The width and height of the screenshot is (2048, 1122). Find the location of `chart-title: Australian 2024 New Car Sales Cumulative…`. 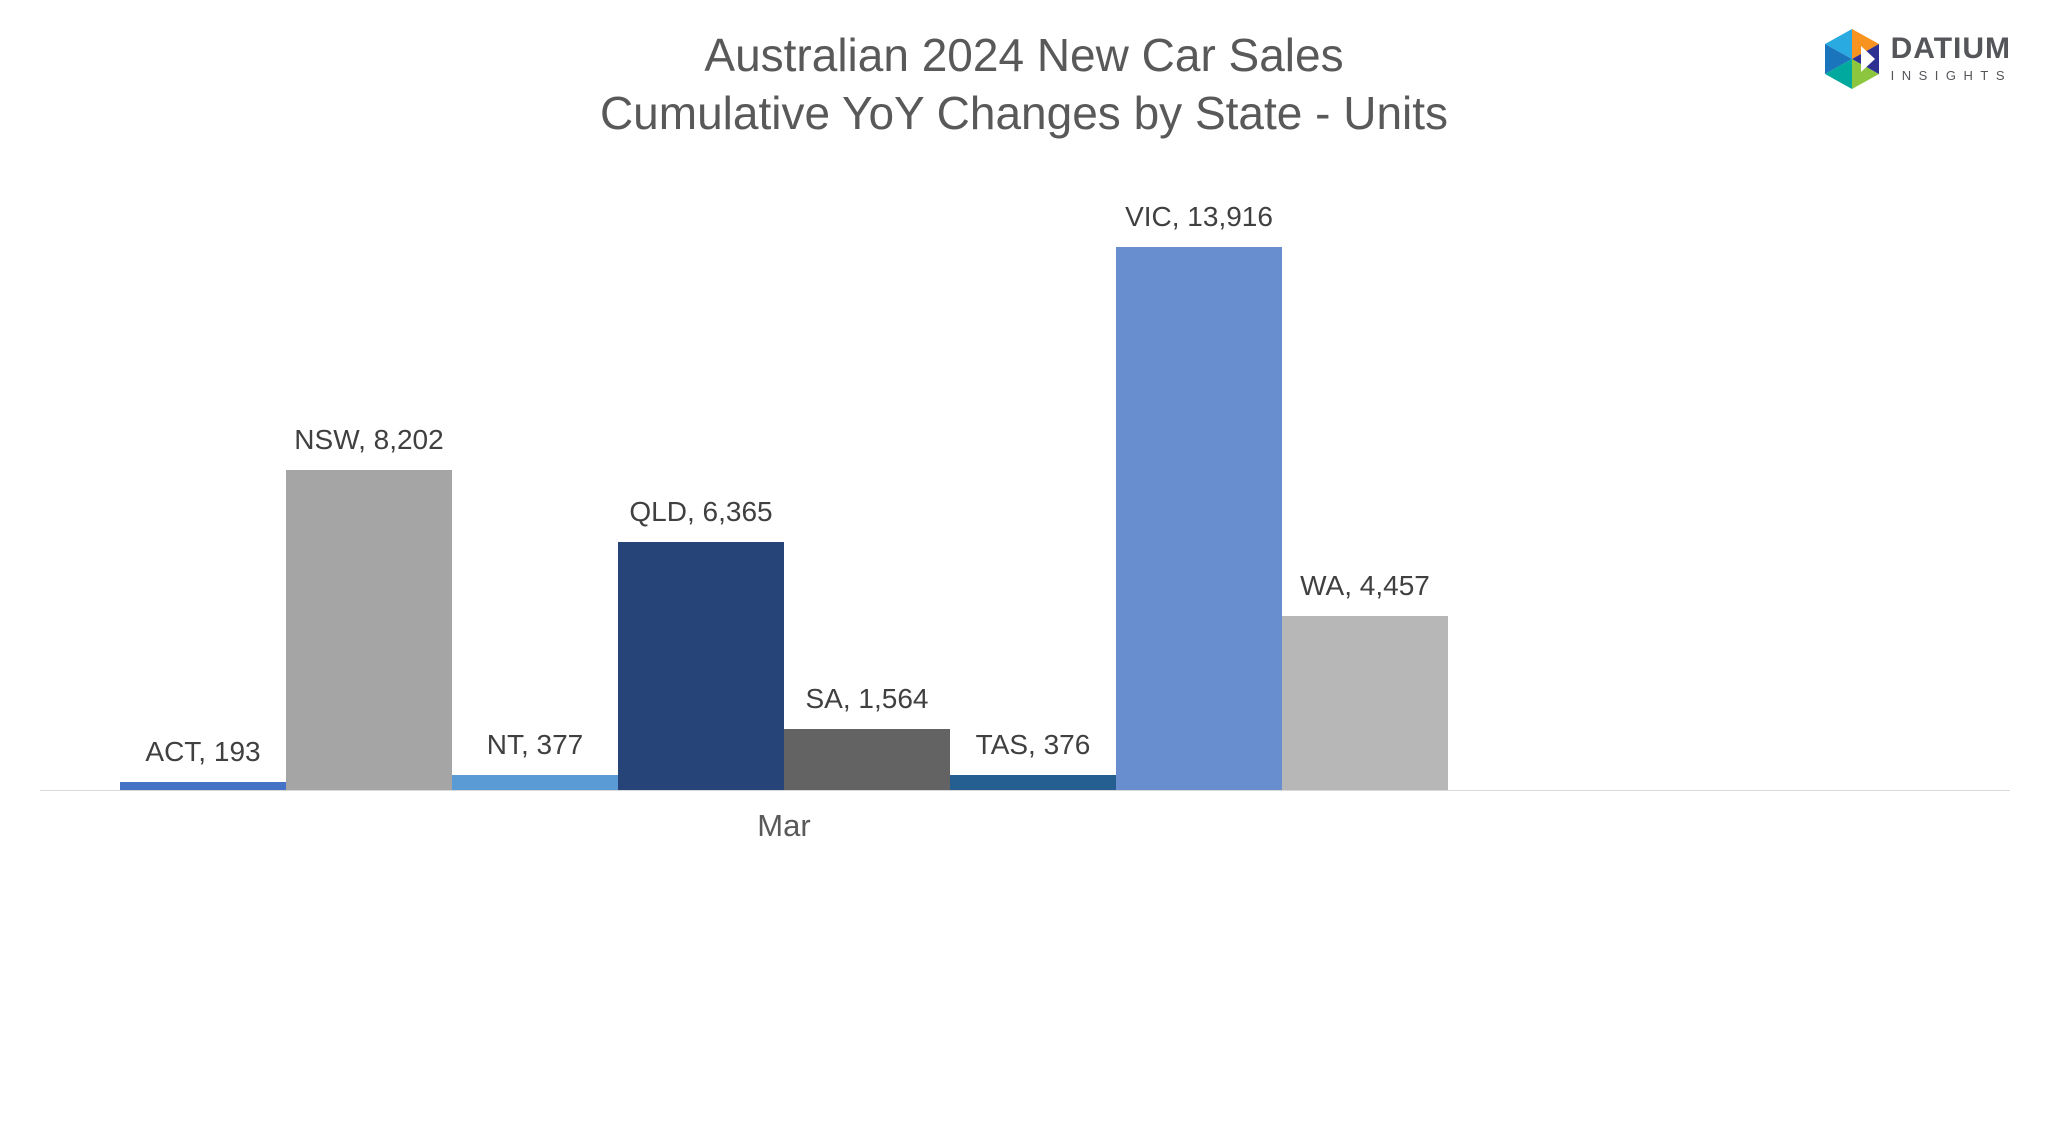

chart-title: Australian 2024 New Car Sales Cumulative… is located at coordinates (1024, 84).